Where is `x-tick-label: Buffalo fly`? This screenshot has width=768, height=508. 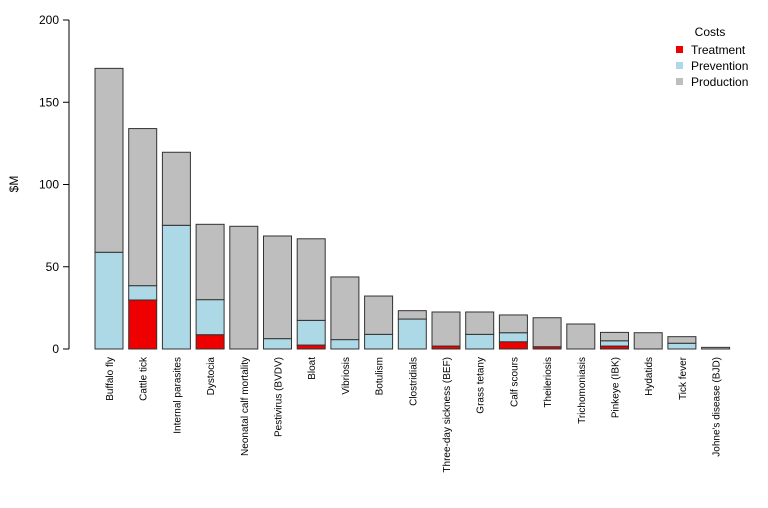
x-tick-label: Buffalo fly is located at coordinates (110, 379).